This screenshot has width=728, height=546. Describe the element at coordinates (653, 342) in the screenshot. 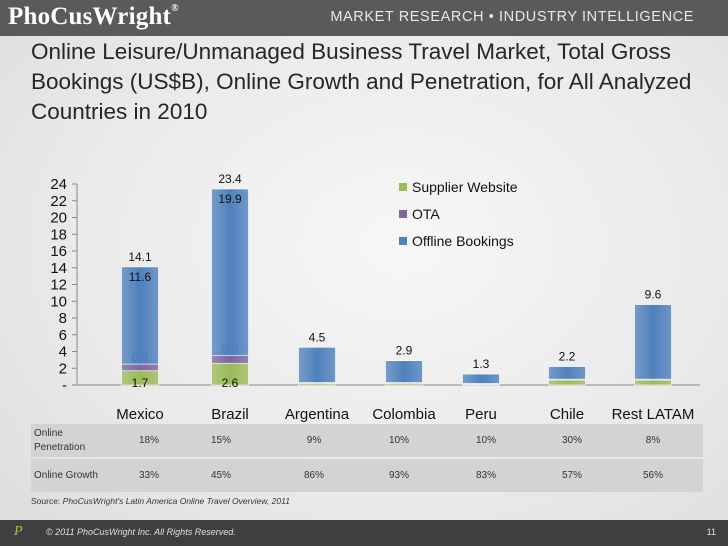

I see `bar-offline-bookings-rest-latam` at that location.